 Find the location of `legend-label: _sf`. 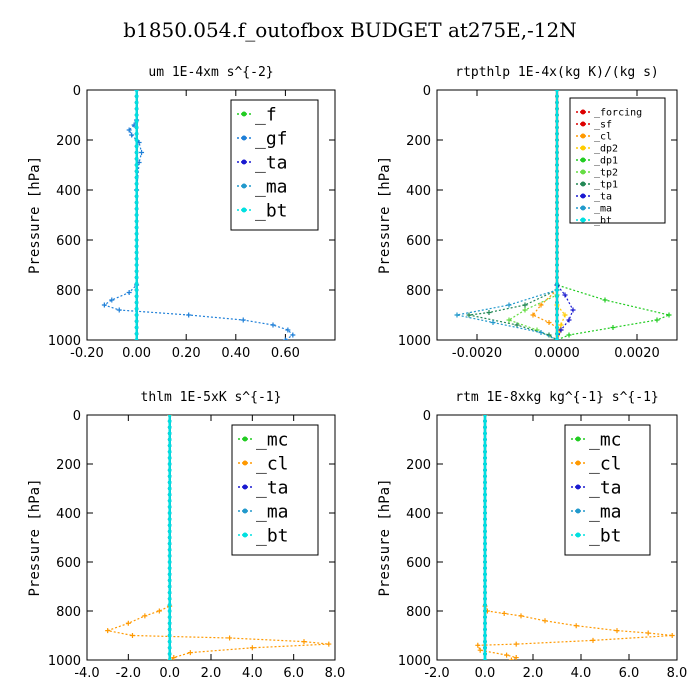

legend-label: _sf is located at coordinates (603, 125).